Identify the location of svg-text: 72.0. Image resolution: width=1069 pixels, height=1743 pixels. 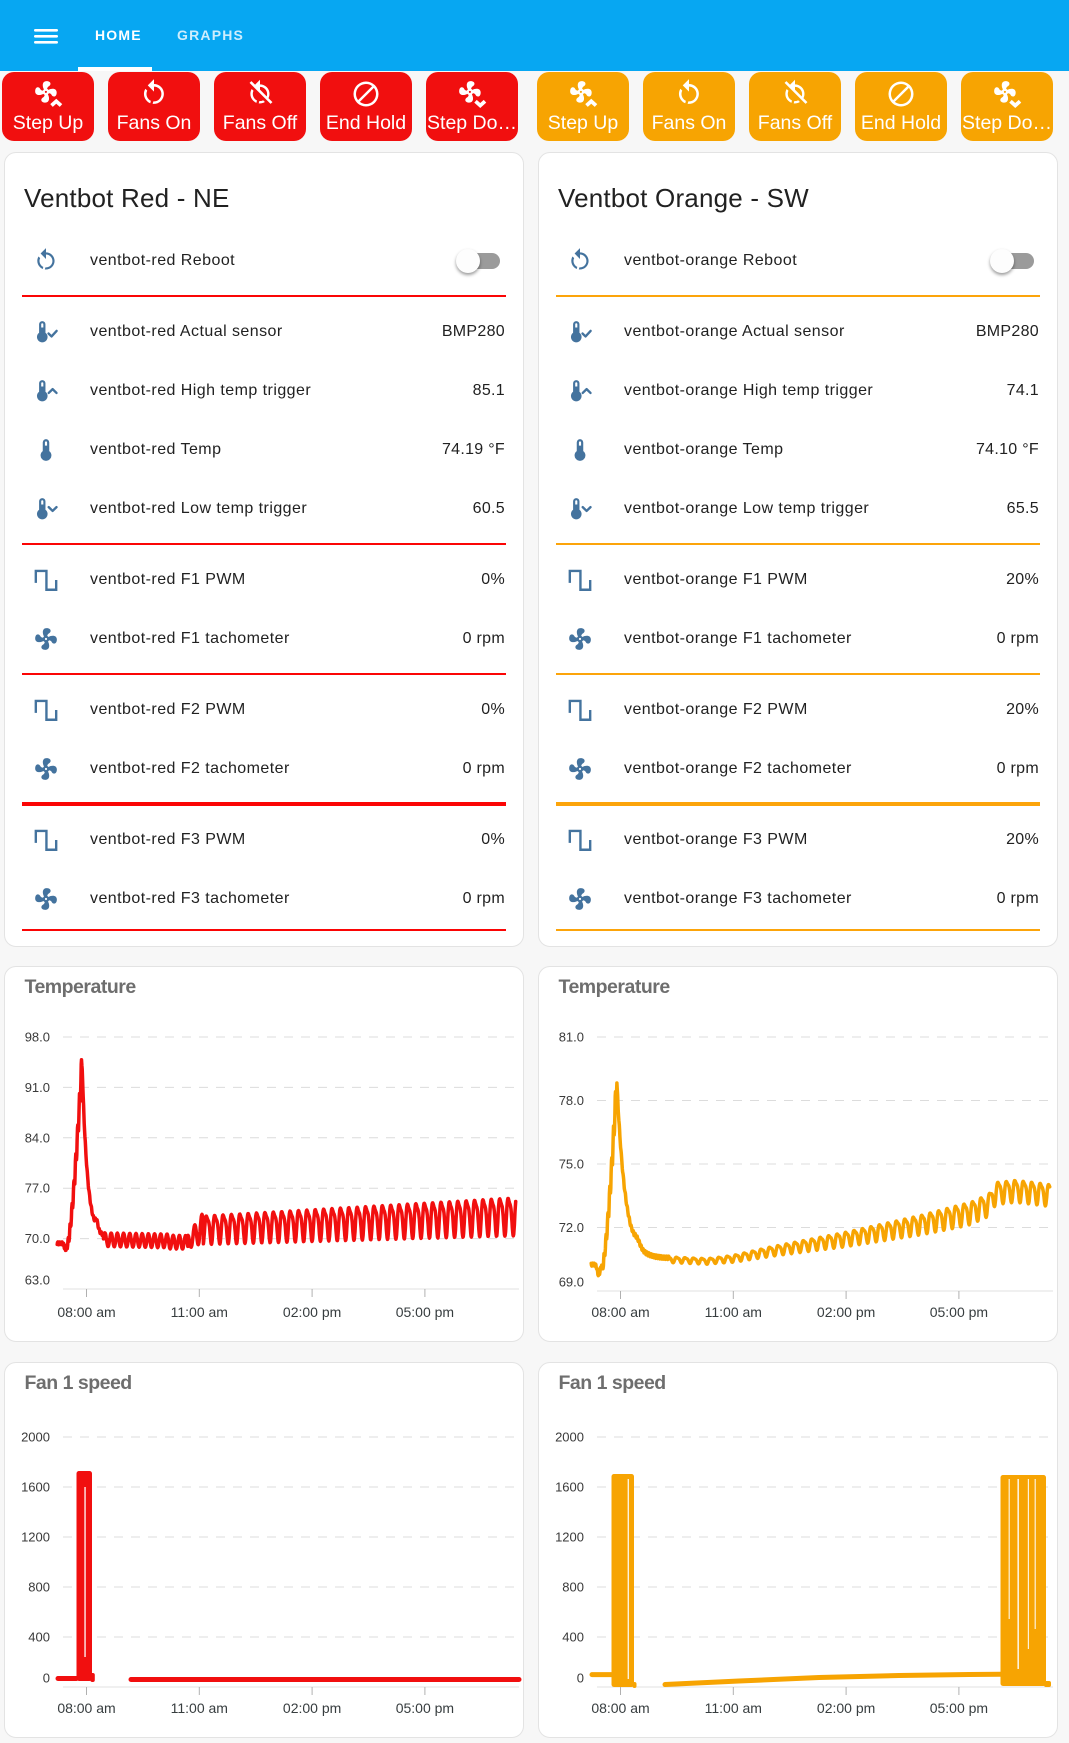
(571, 1227).